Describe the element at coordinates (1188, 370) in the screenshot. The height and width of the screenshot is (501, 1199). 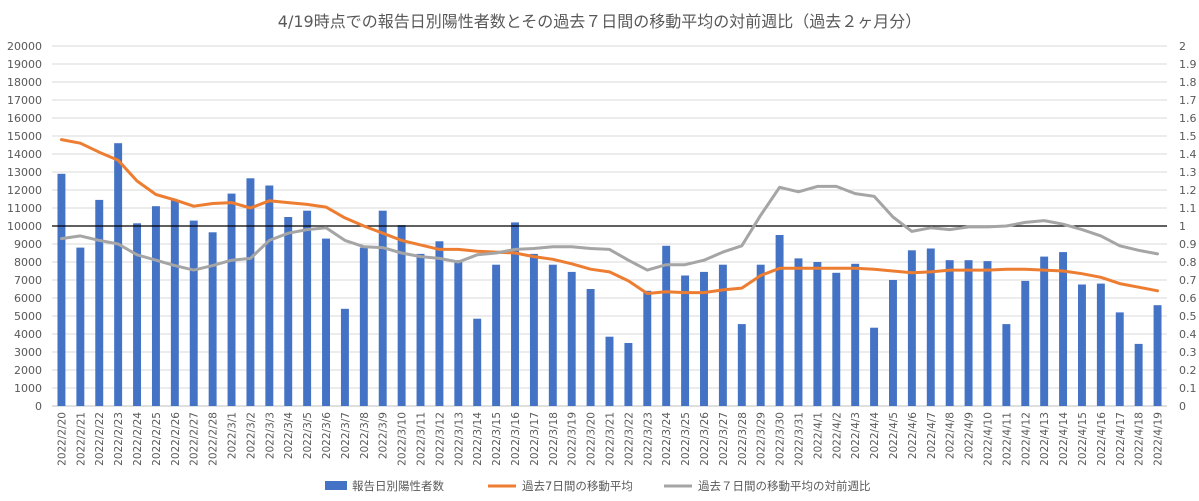
I see `right-axis-tick-label: 0.2` at that location.